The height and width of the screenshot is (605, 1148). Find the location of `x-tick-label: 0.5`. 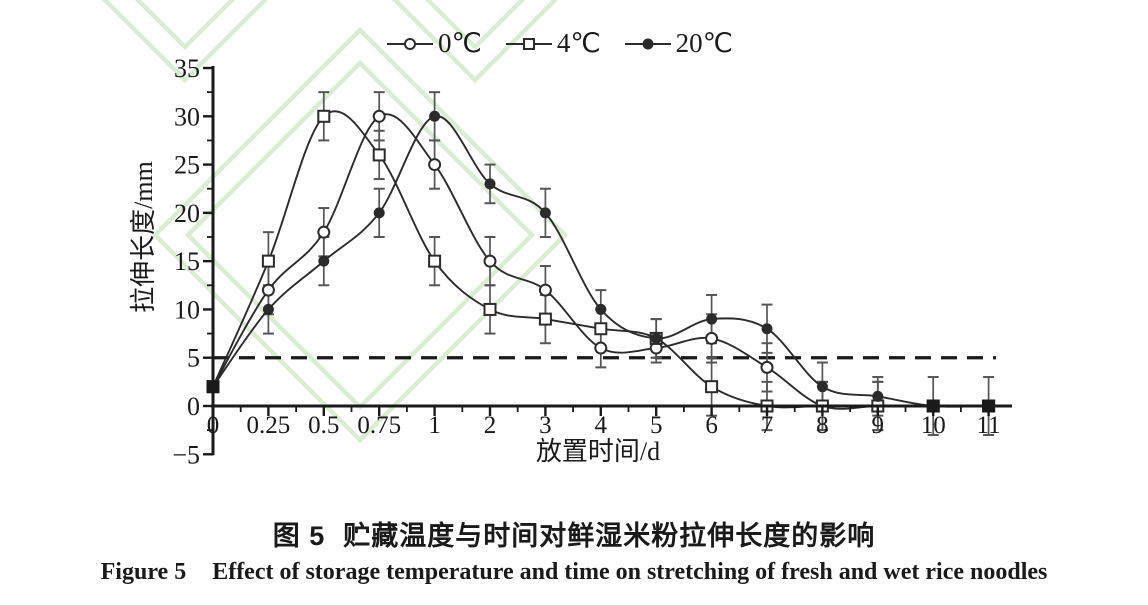

x-tick-label: 0.5 is located at coordinates (323, 425).